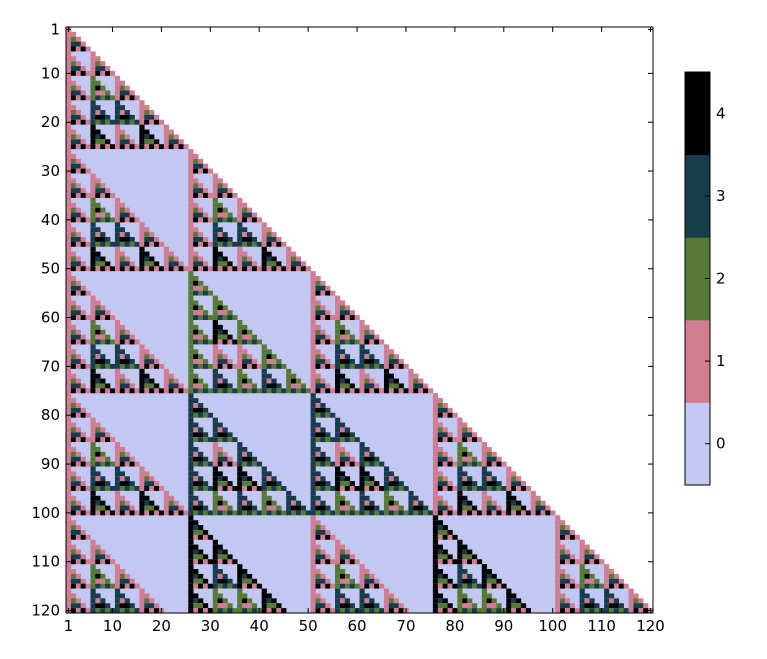 The image size is (767, 659). What do you see at coordinates (50, 122) in the screenshot?
I see `y-tick-label: 20` at bounding box center [50, 122].